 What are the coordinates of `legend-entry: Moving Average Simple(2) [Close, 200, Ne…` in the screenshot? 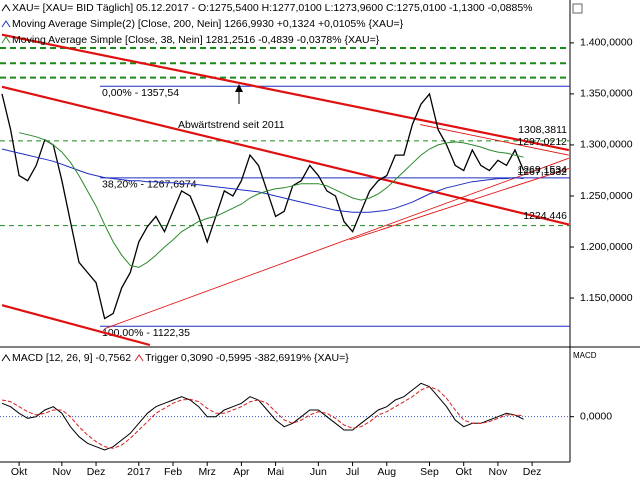 It's located at (202, 24).